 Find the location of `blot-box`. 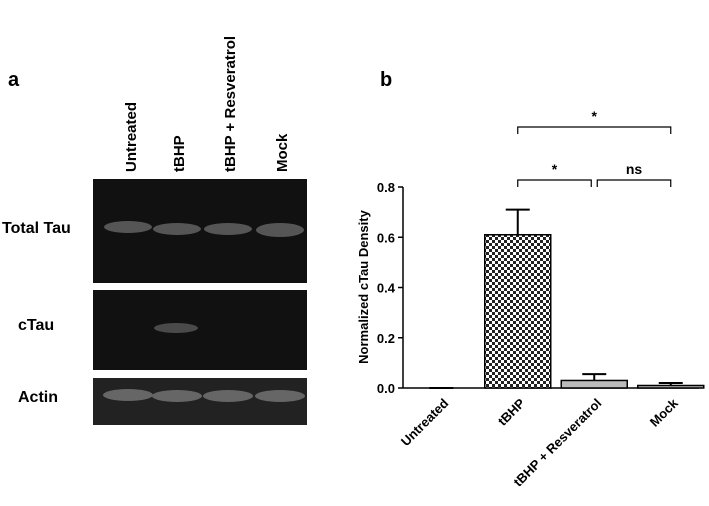

blot-box is located at coordinates (200, 330).